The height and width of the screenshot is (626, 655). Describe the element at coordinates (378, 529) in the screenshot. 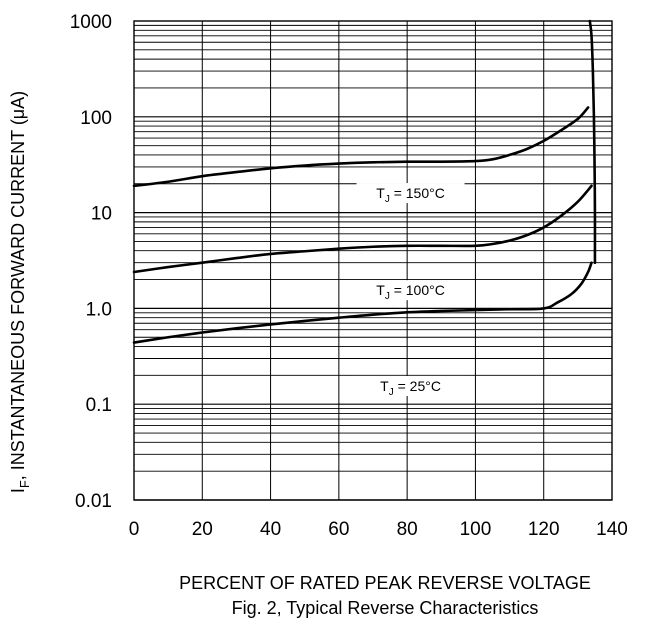

I see `x-tick-labels: 0 20 40 60 80 100 120 140` at that location.